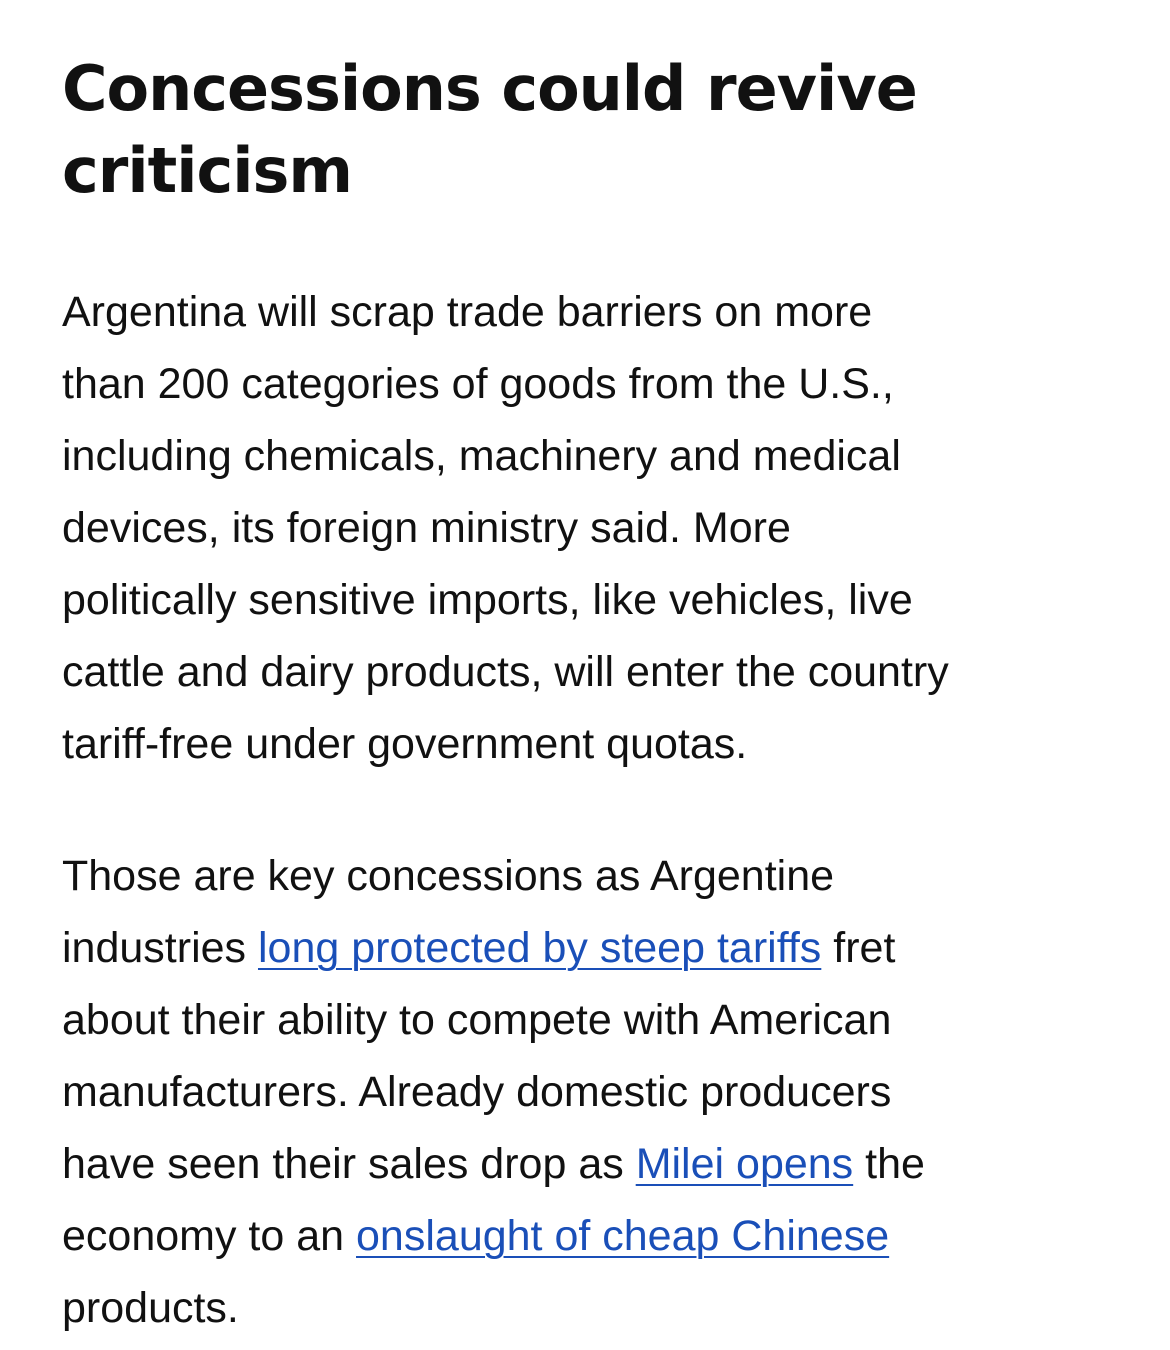 The image size is (1170, 1350). Describe the element at coordinates (349, 1164) in the screenshot. I see `text-segment: have seen their sales drop as` at that location.